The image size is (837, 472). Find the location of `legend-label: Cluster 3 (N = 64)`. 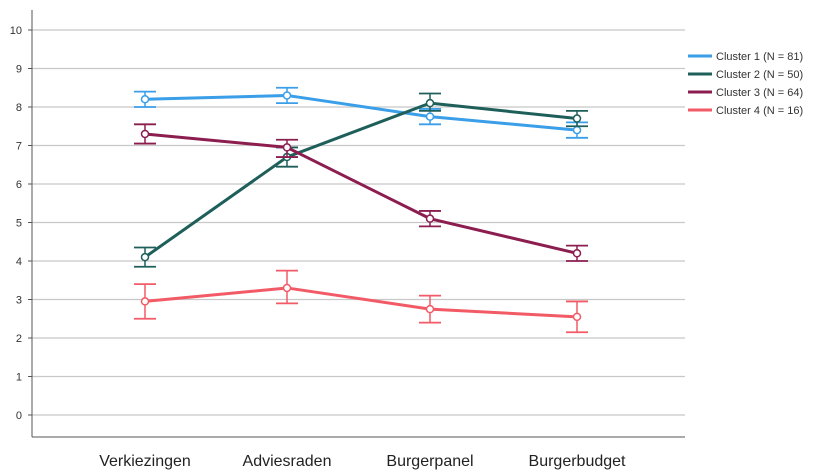

legend-label: Cluster 3 (N = 64) is located at coordinates (759, 93).